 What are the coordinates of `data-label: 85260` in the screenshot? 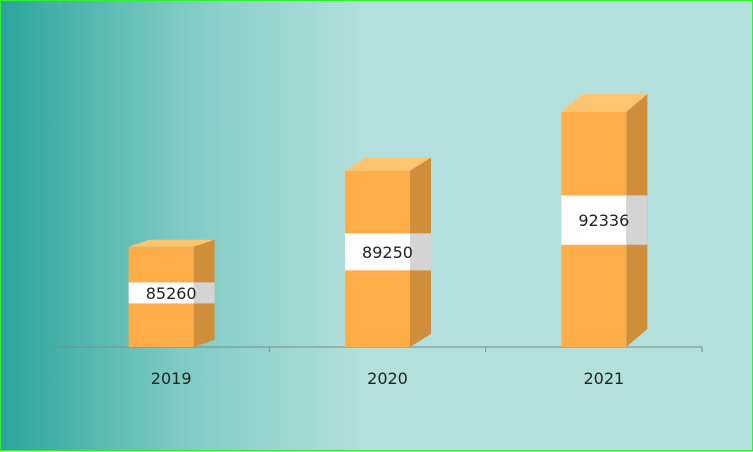 It's located at (171, 293).